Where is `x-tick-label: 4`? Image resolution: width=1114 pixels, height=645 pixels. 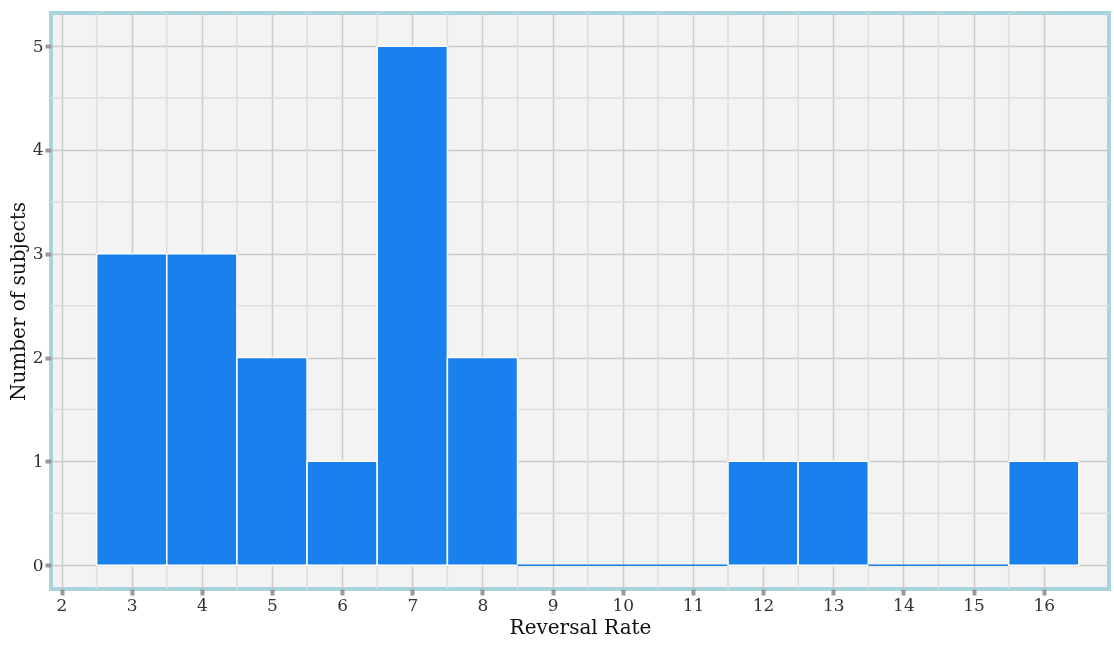
x-tick-label: 4 is located at coordinates (202, 604).